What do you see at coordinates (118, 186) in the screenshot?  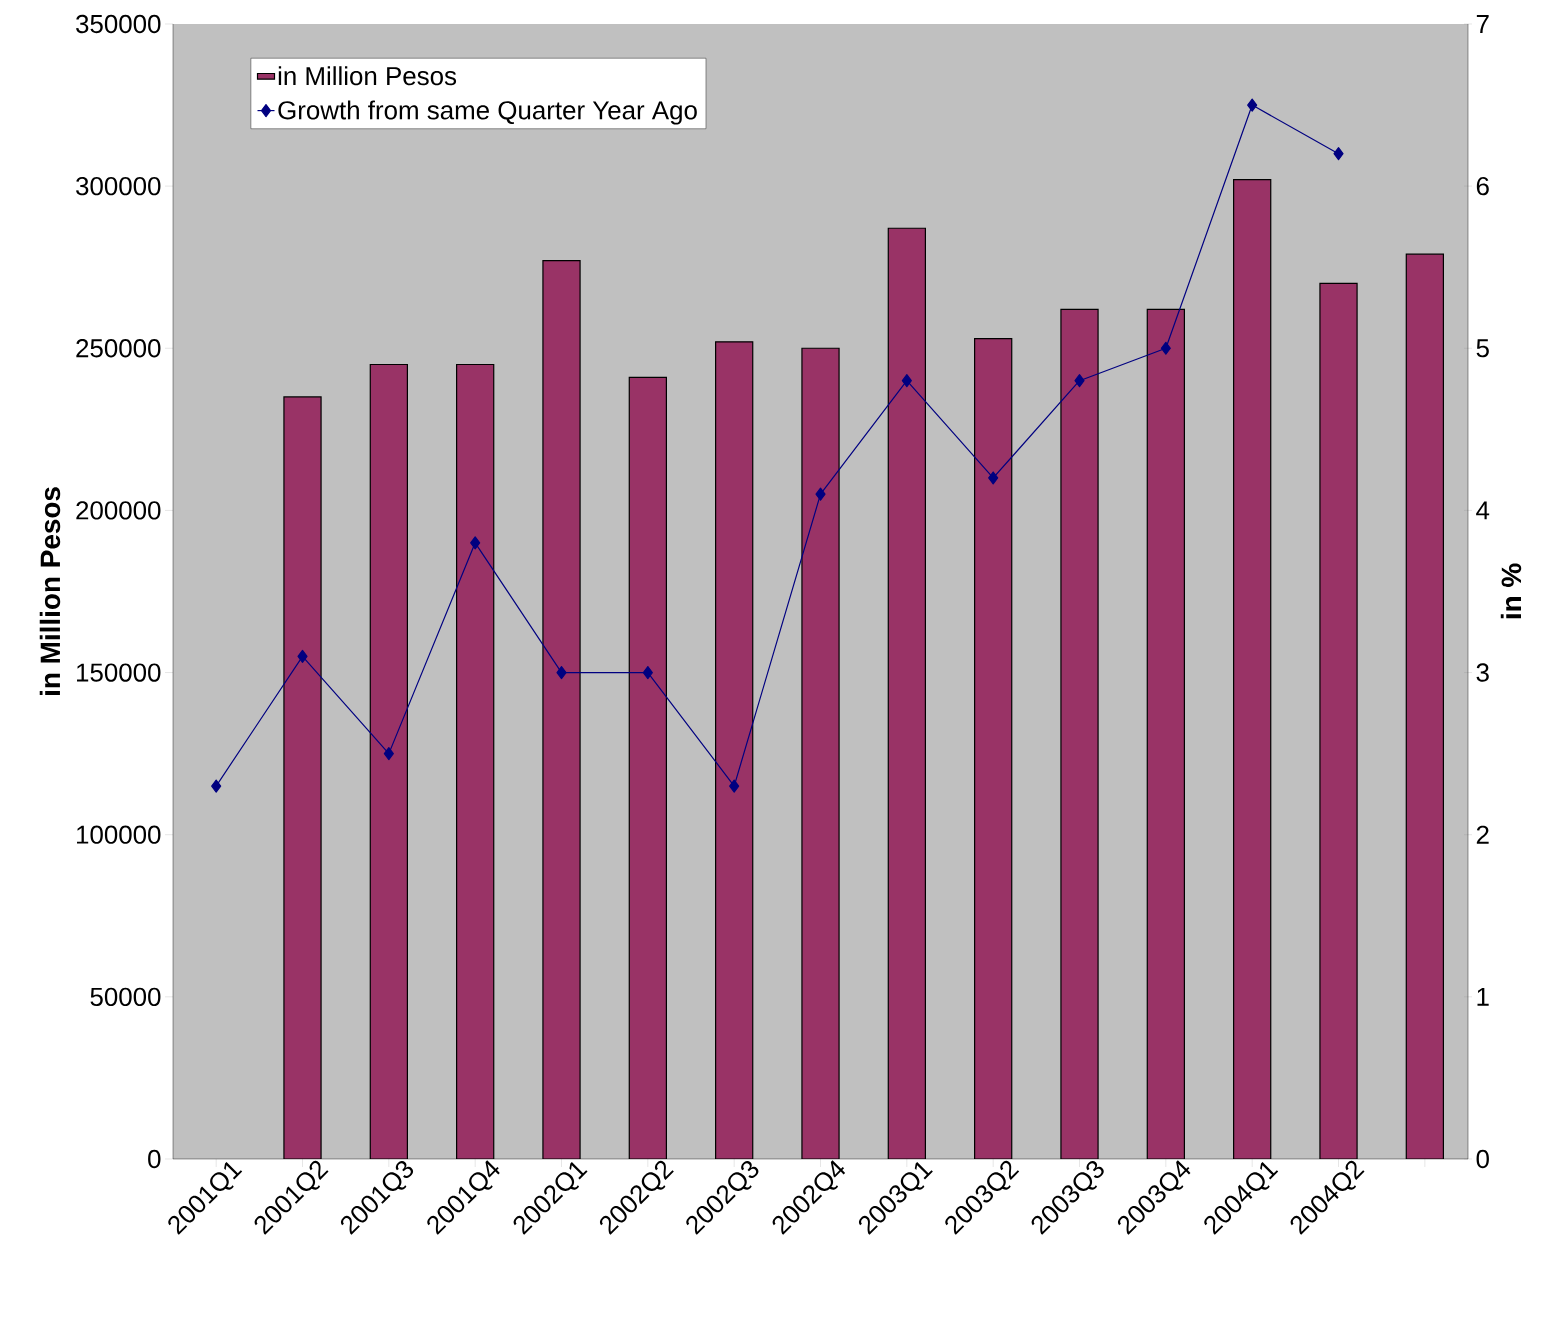 I see `y-tick-label: 300000` at bounding box center [118, 186].